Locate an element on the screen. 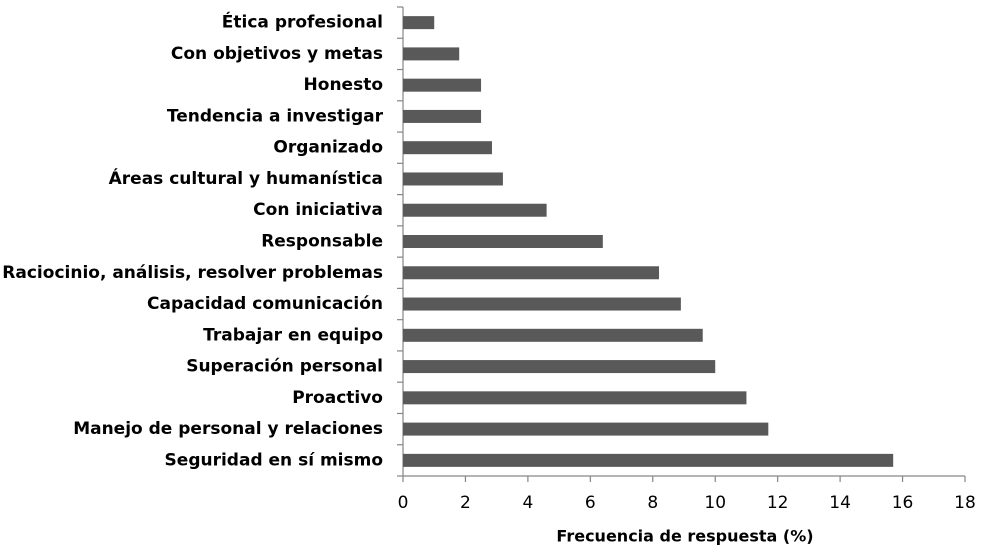 Image resolution: width=983 pixels, height=554 pixels. y-tick-label: Seguridad en sí mismo is located at coordinates (274, 460).